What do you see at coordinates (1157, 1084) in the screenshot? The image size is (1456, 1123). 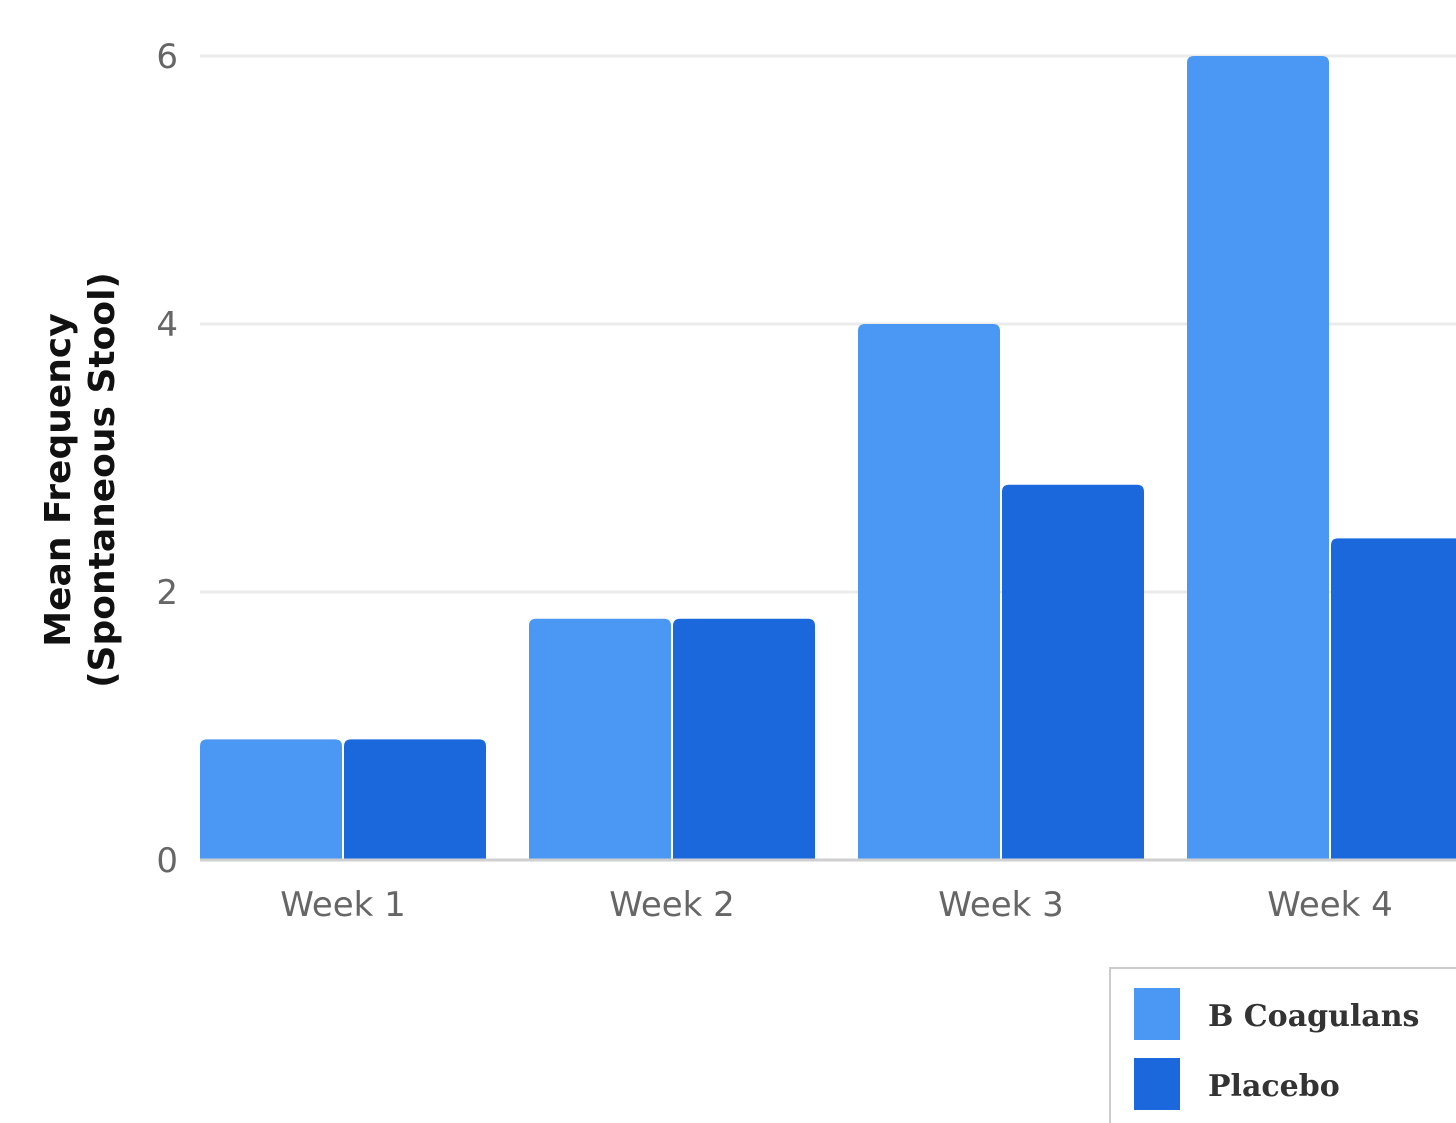 I see `legend-swatch-placebo` at bounding box center [1157, 1084].